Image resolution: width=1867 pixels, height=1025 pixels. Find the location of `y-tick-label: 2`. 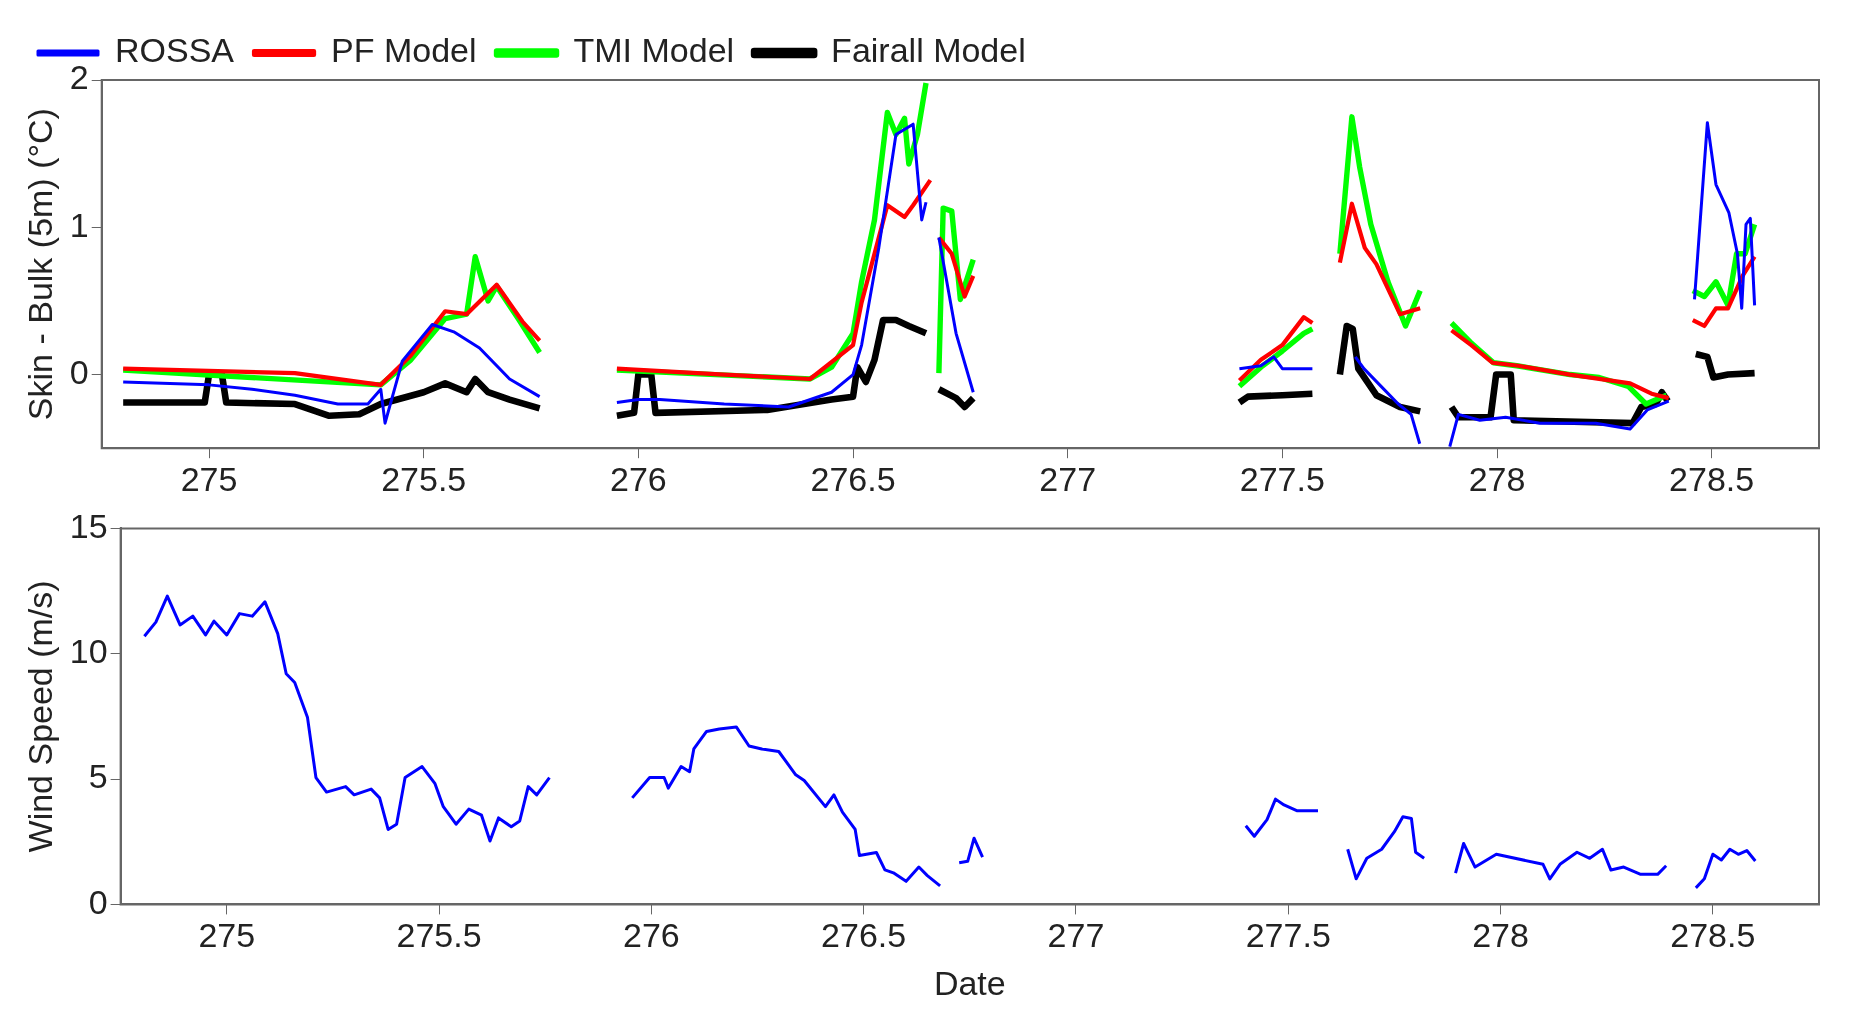

y-tick-label: 2 is located at coordinates (79, 77).